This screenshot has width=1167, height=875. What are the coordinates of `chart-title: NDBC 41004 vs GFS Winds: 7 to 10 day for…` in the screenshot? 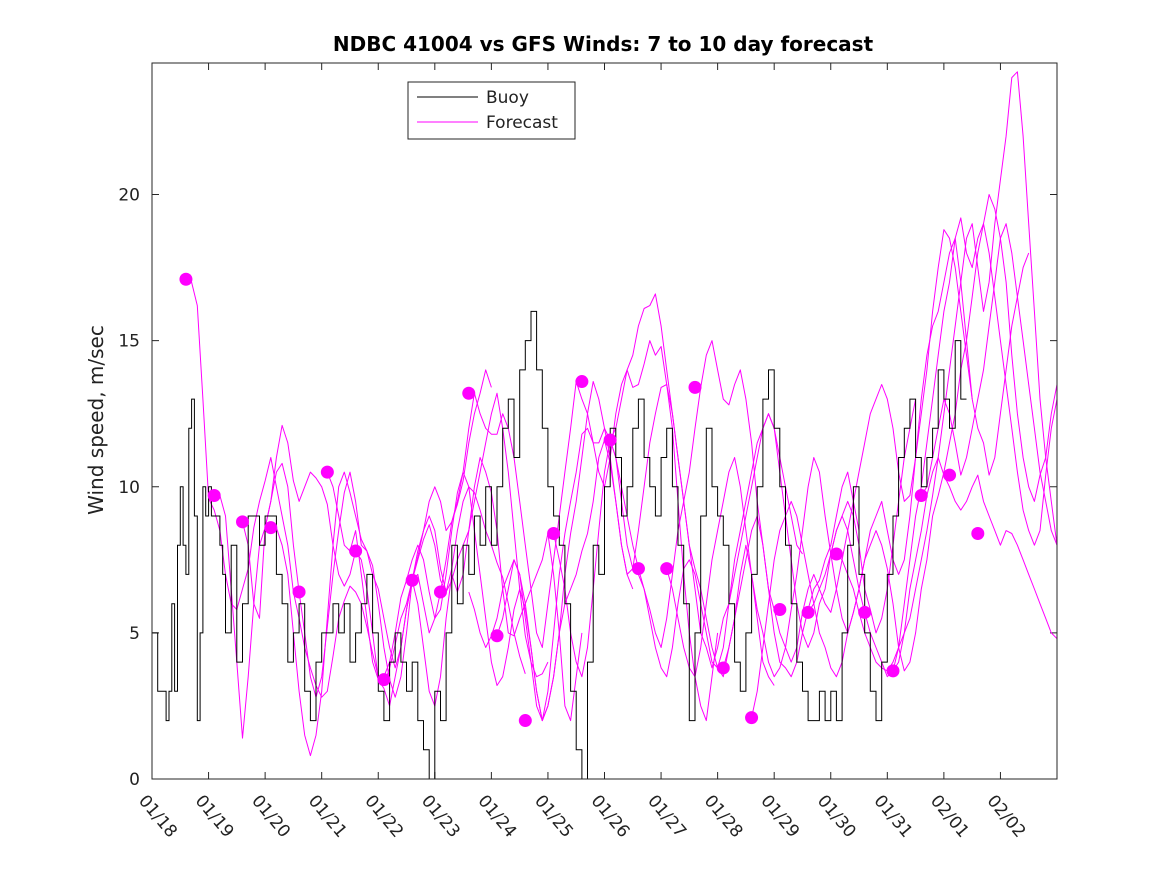 It's located at (603, 44).